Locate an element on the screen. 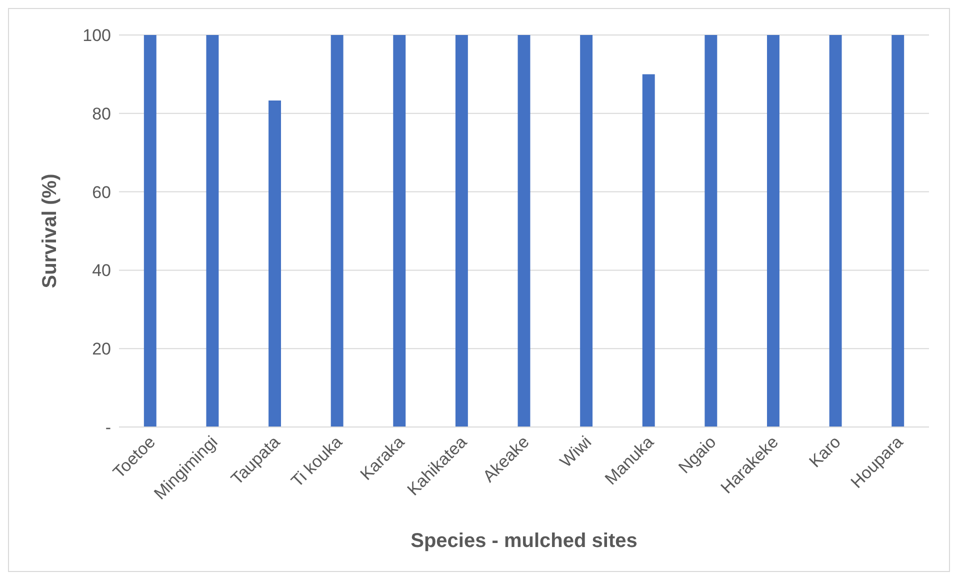  y-tick-label: 40 is located at coordinates (101, 270).